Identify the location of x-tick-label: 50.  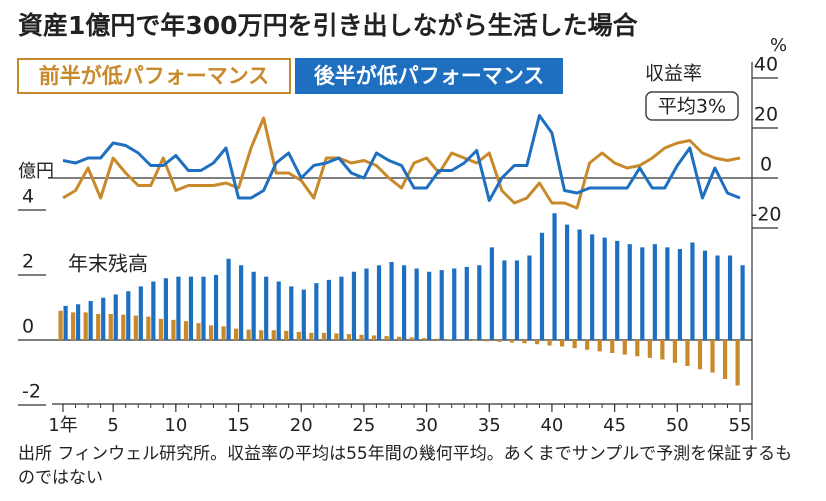
(677, 425).